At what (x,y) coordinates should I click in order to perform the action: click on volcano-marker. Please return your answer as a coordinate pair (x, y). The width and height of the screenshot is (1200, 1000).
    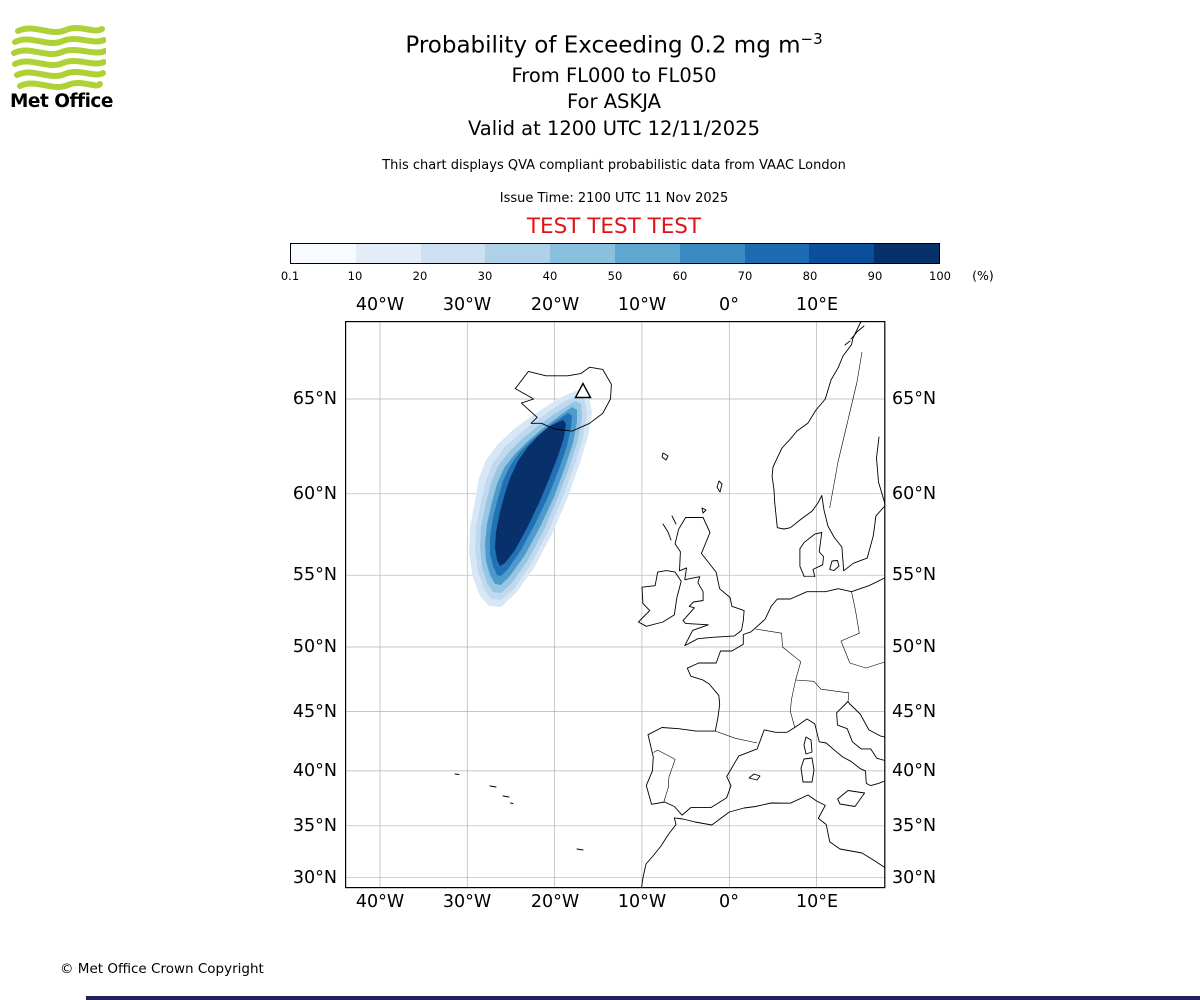
    Looking at the image, I should click on (583, 390).